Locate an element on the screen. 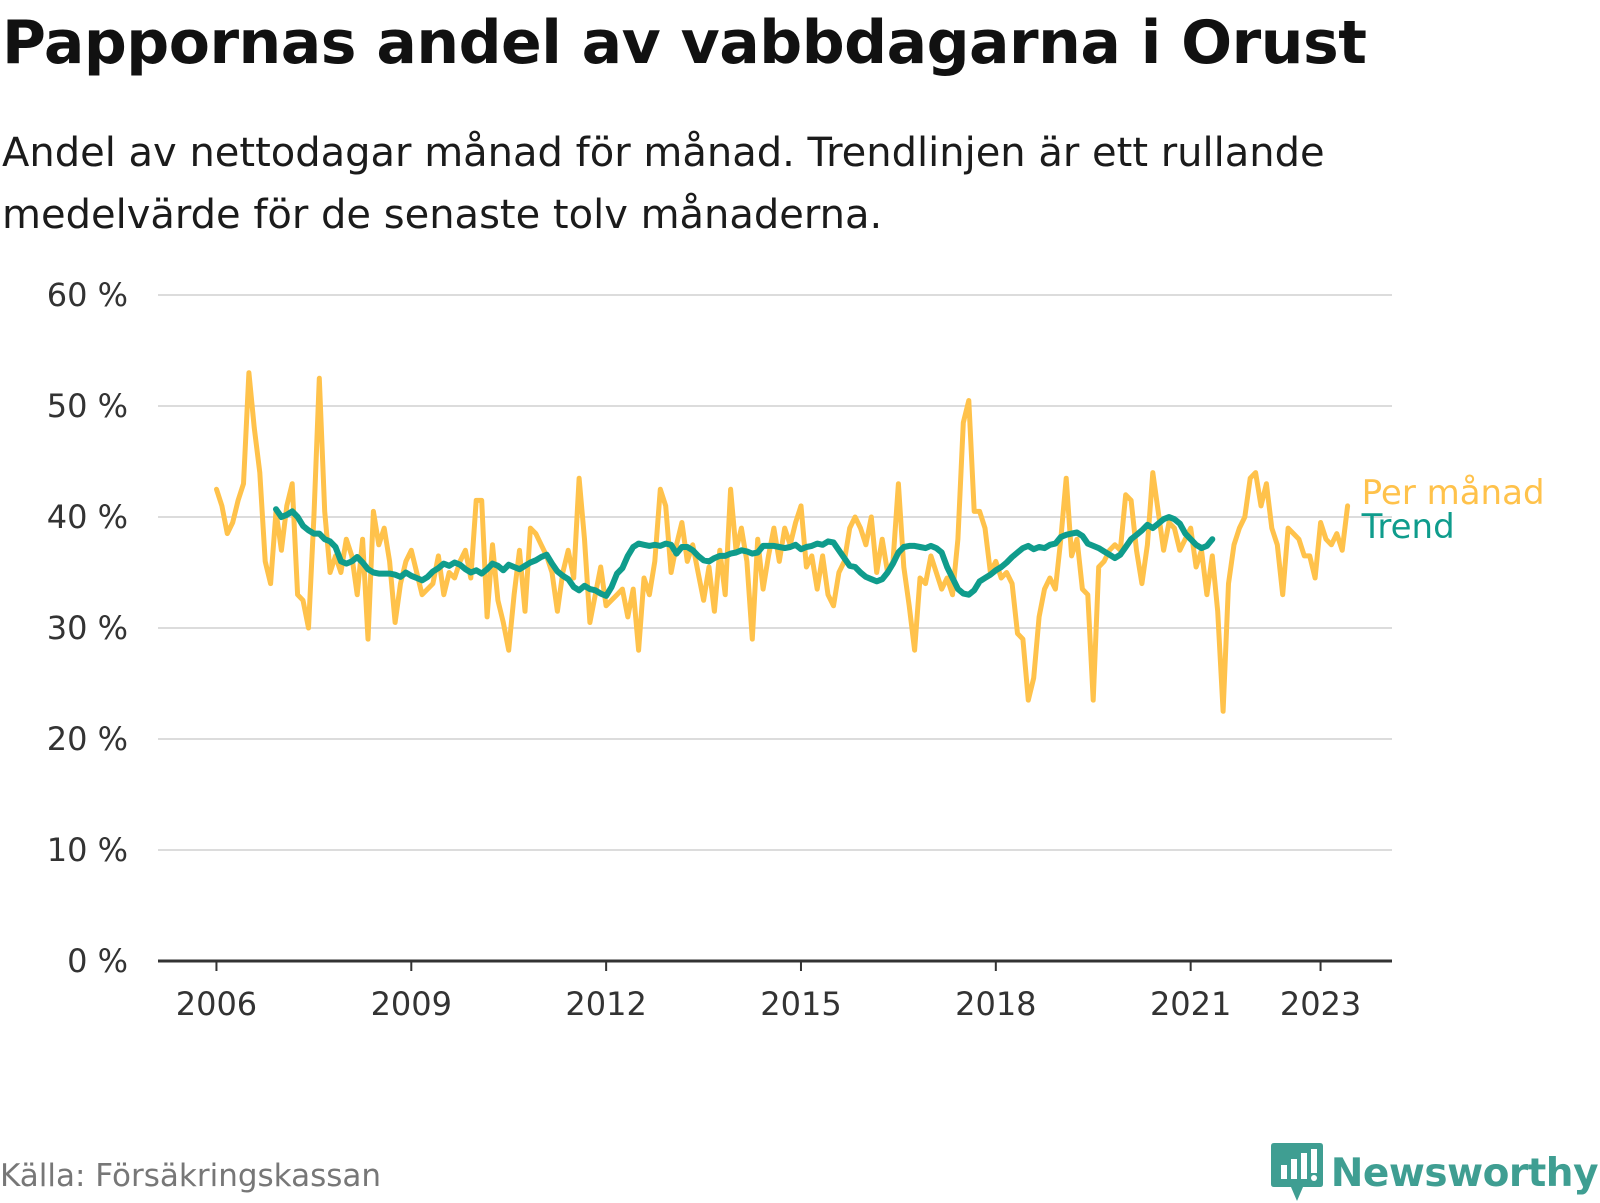 The height and width of the screenshot is (1203, 1600). newsworthy-logo: Newsworthy is located at coordinates (1434, 1173).